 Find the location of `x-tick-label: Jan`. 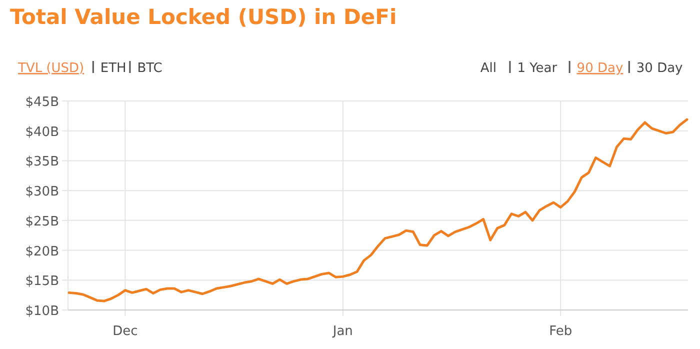

x-tick-label: Jan is located at coordinates (342, 331).